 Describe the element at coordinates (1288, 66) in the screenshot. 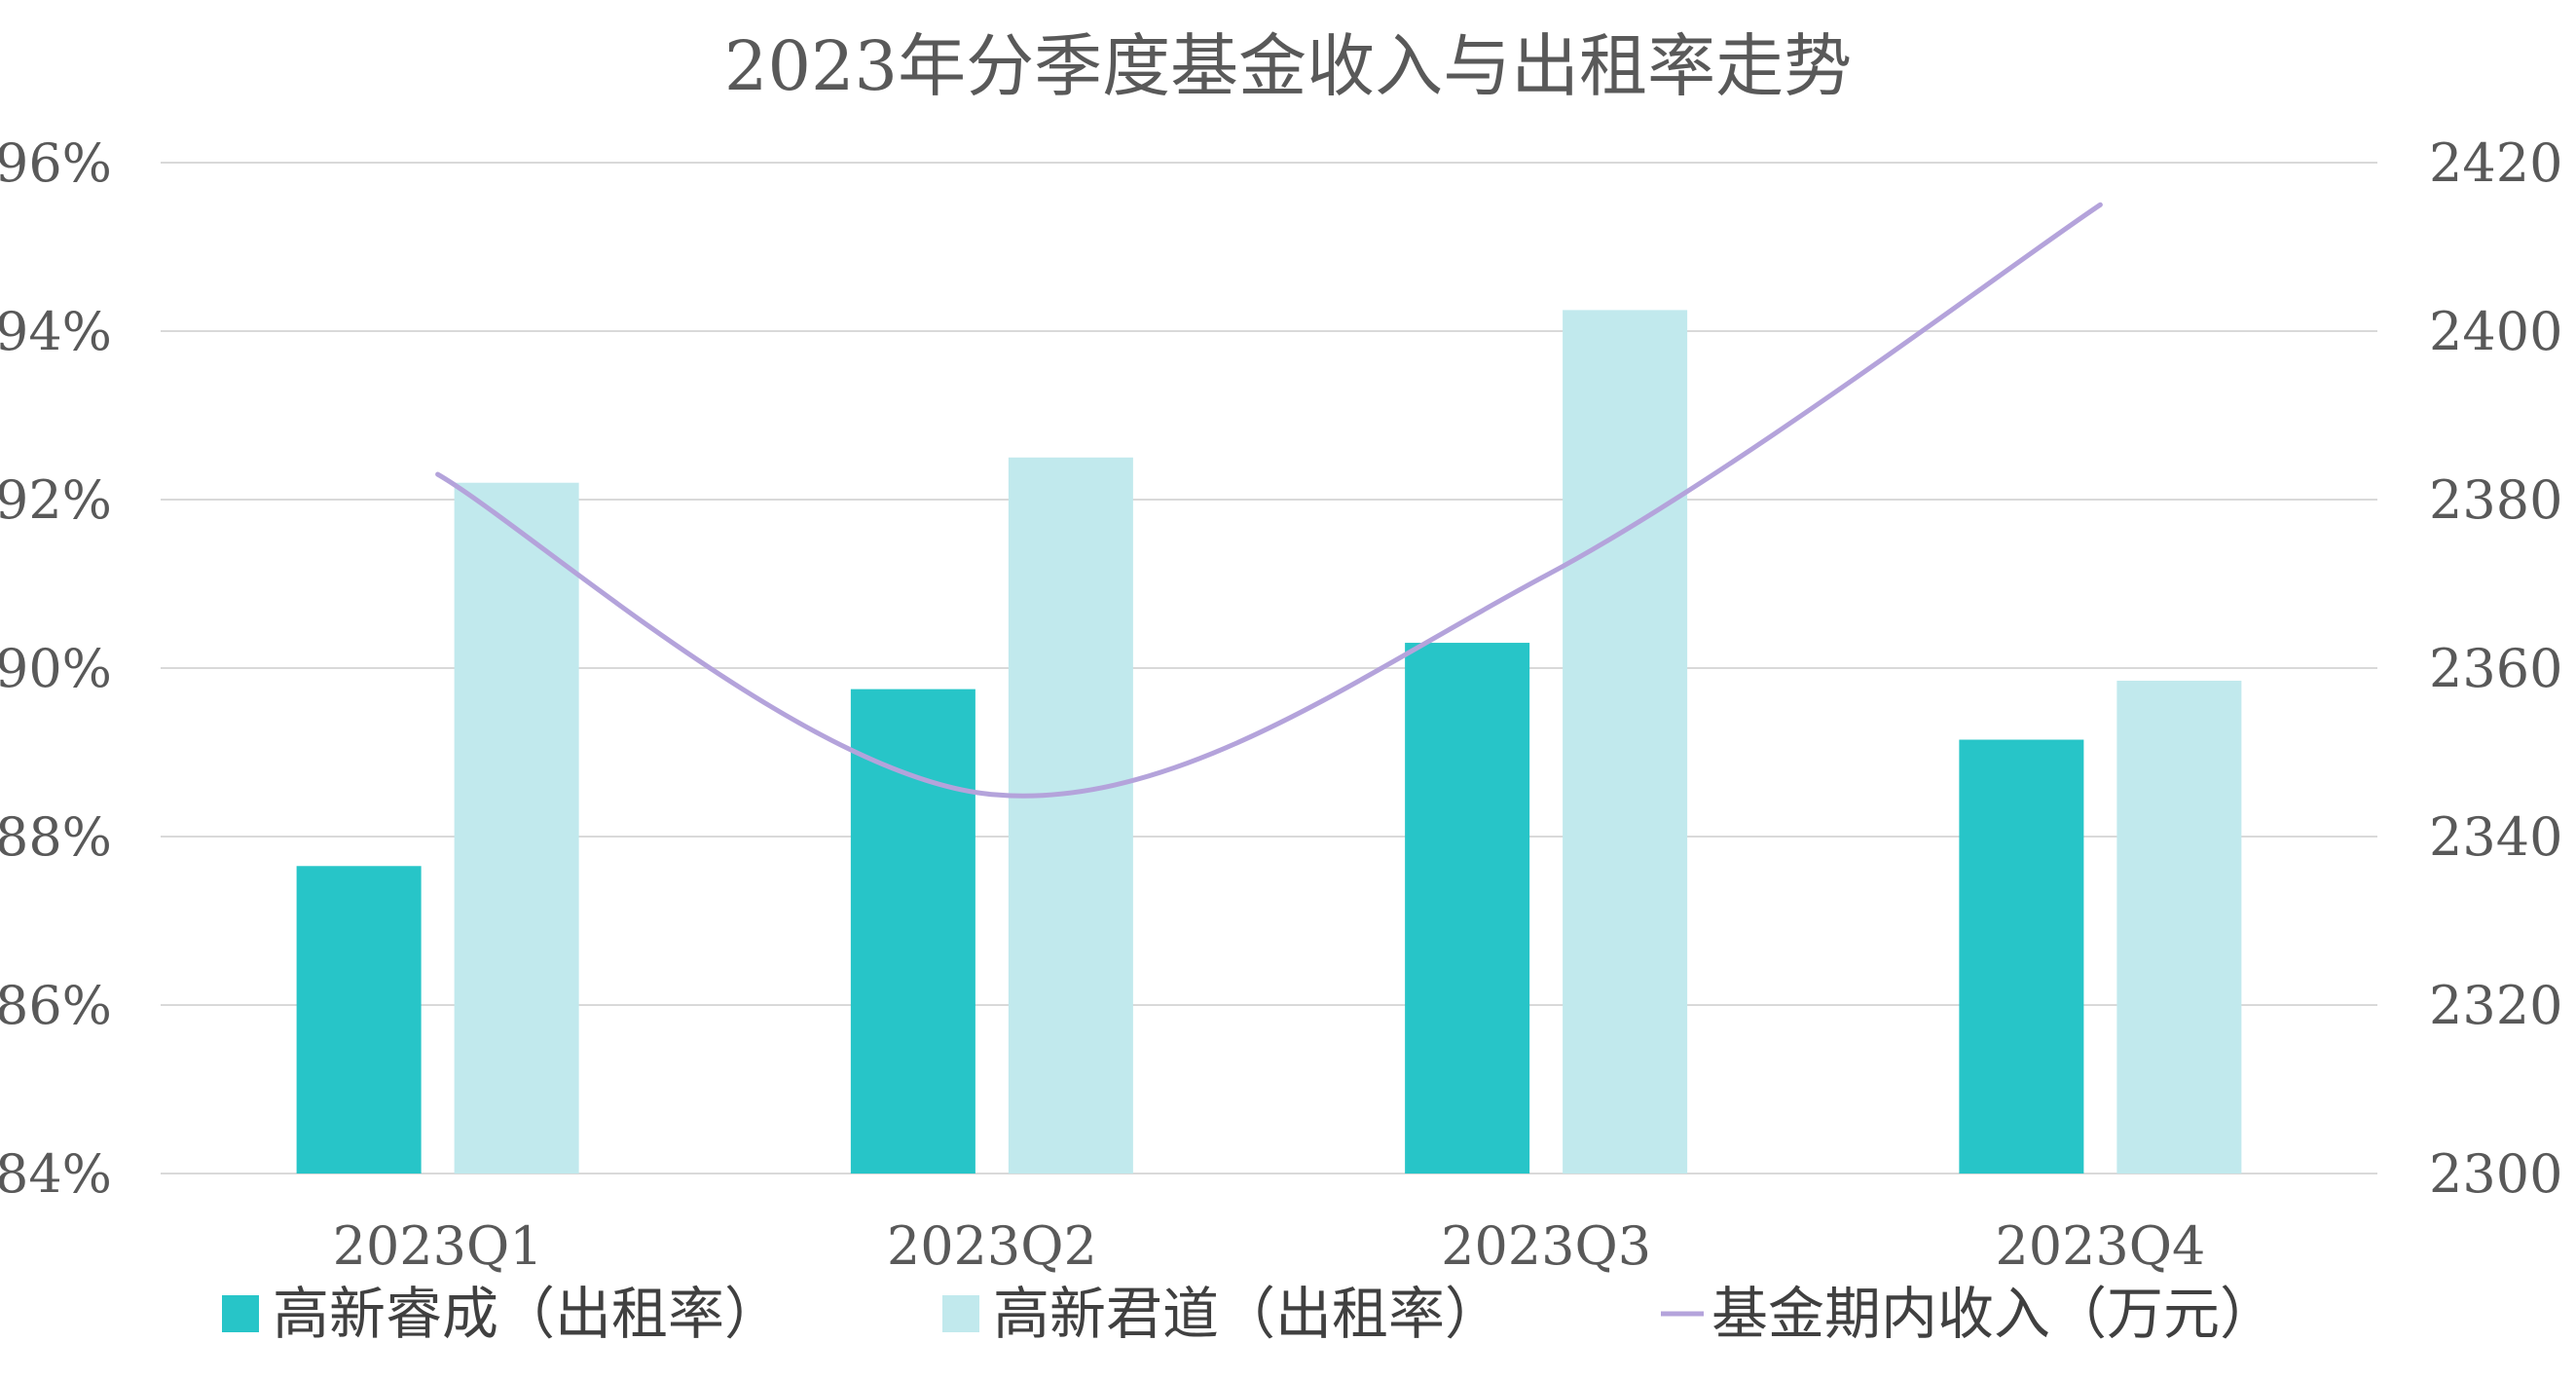

I see `chart-title: 2023年分季度基金收入与出租率走势` at that location.